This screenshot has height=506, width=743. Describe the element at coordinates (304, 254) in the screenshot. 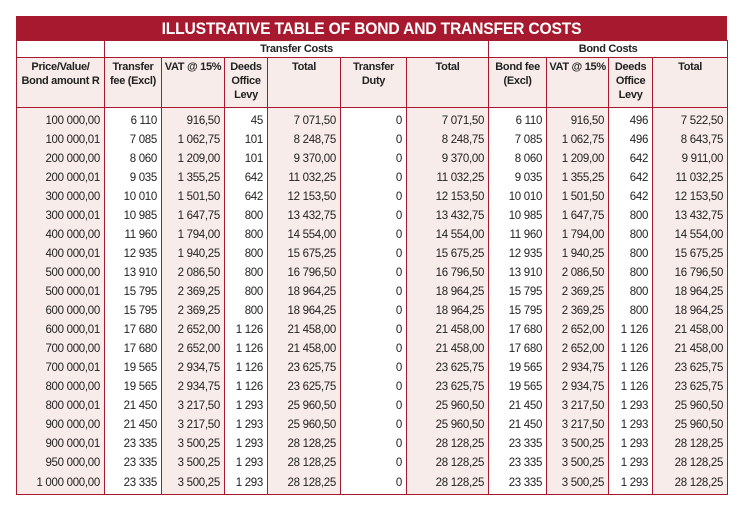

I see `cell-transfer-subtotal: 15 675,25` at that location.